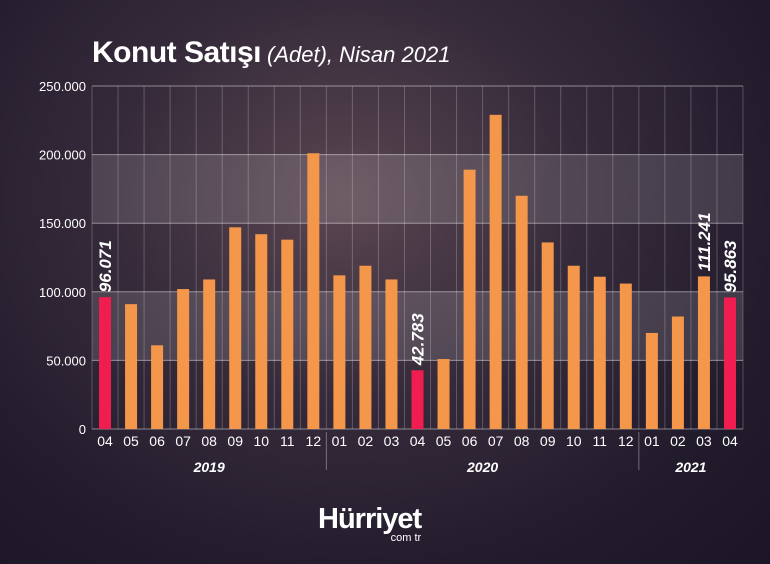  I want to click on chart-title: Konut Satışı (Adet), Nisan 2021, so click(271, 53).